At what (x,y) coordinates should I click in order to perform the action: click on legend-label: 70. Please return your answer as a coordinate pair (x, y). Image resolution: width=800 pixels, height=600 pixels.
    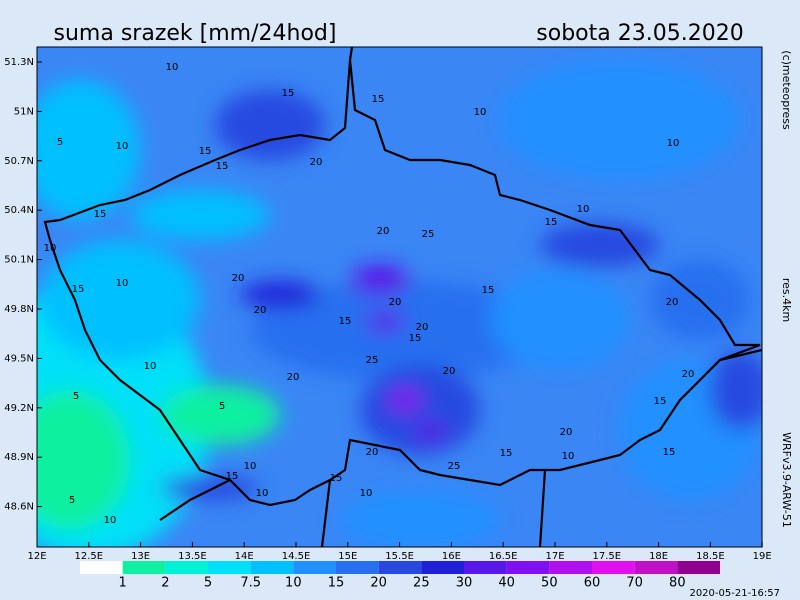
    Looking at the image, I should click on (634, 583).